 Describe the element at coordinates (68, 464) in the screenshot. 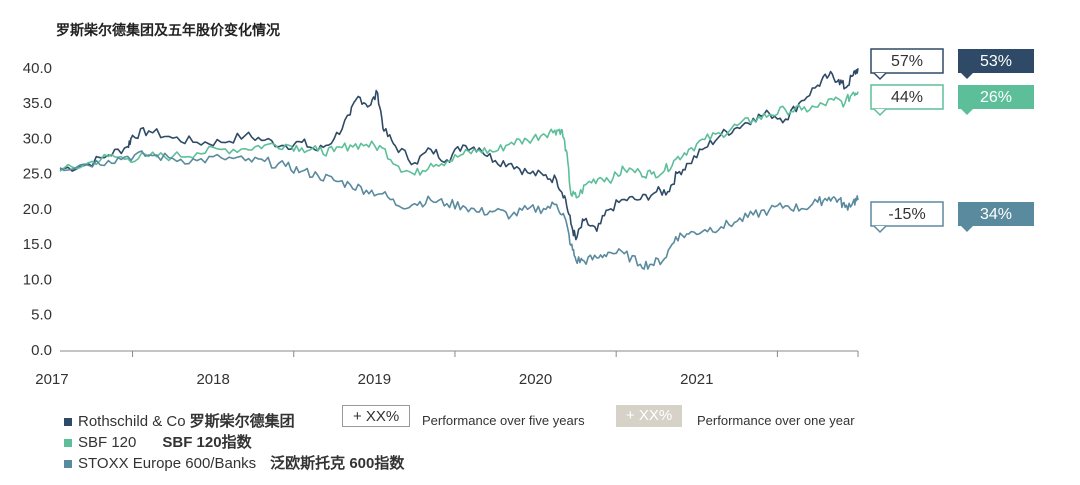

I see `legend-swatch-stoxx` at that location.